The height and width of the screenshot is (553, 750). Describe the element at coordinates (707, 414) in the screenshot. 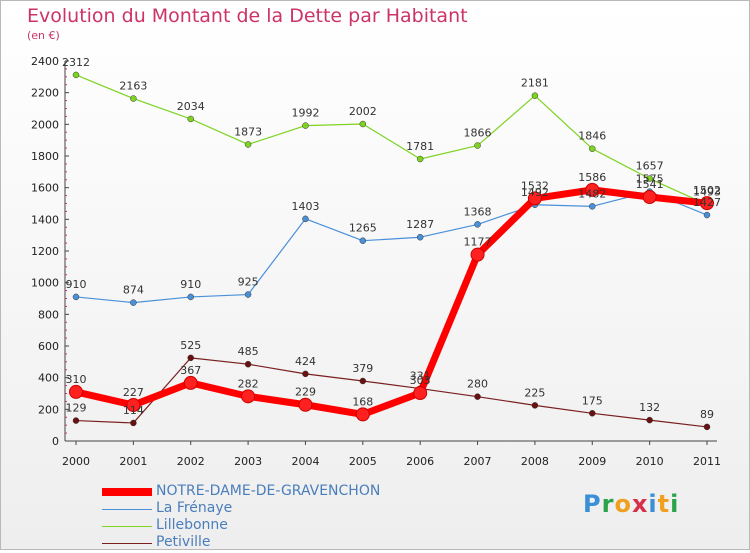

I see `data-label: 89` at that location.